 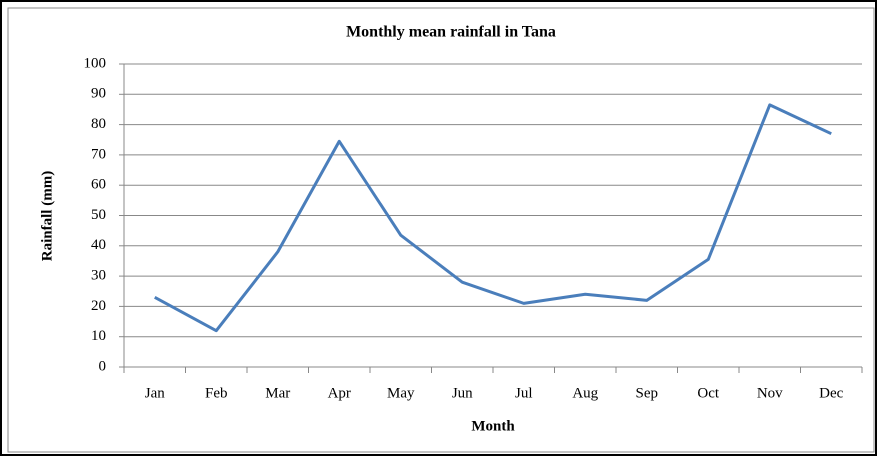 What do you see at coordinates (831, 393) in the screenshot?
I see `x-tick-label: Dec` at bounding box center [831, 393].